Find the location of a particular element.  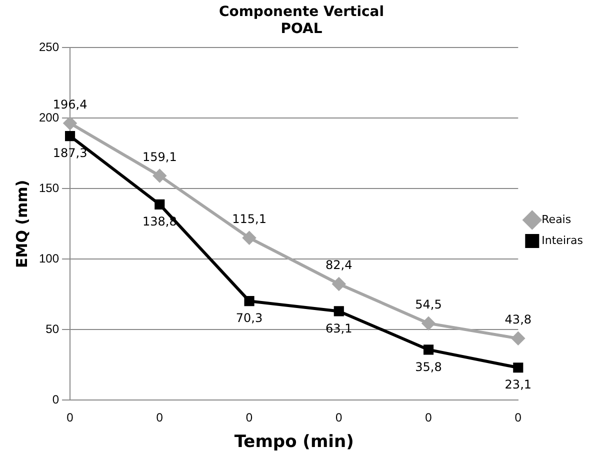

y-tick-label: 0 is located at coordinates (56, 399).